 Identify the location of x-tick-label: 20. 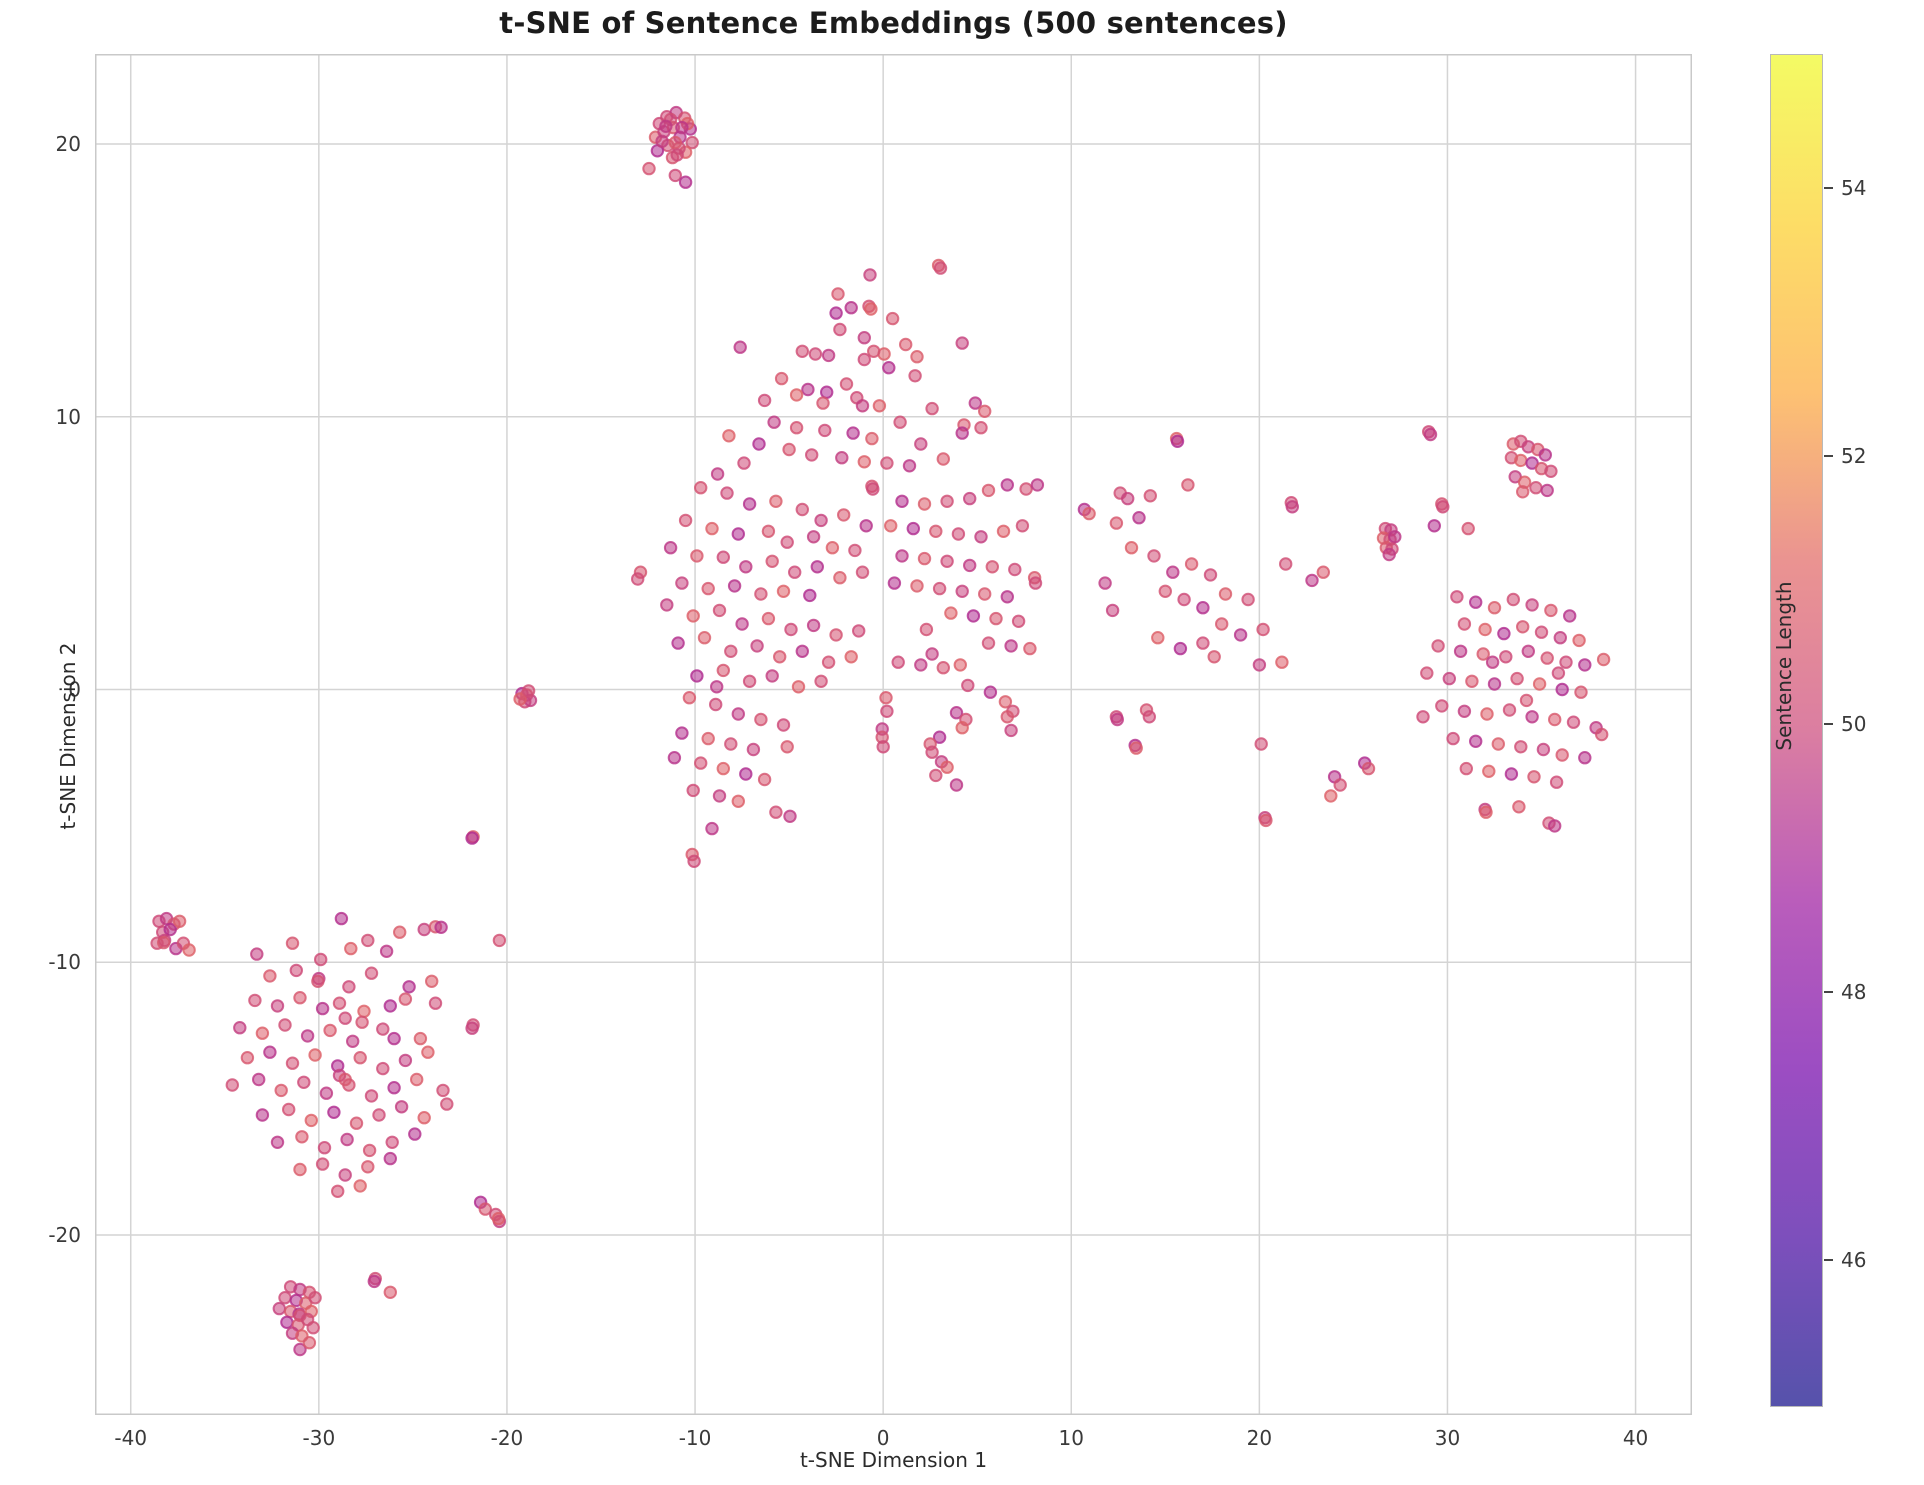
(1259, 1438).